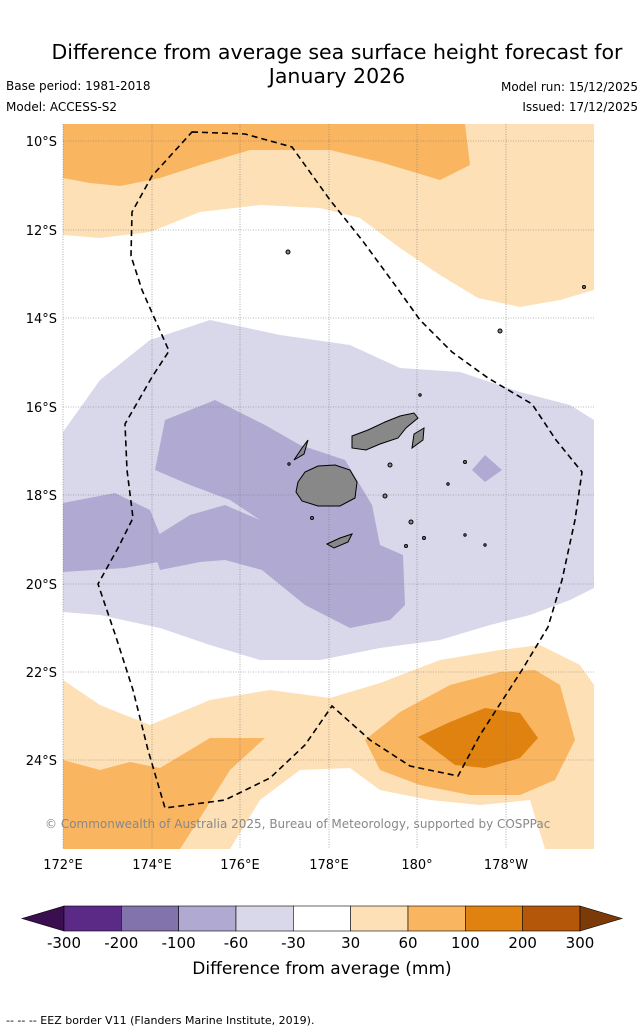 This screenshot has height=1035, width=644. Describe the element at coordinates (580, 943) in the screenshot. I see `colorbar-label: 300` at that location.